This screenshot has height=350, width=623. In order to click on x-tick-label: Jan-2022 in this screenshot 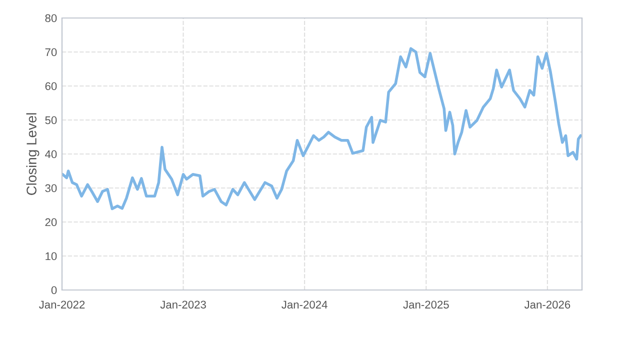, I will do `click(62, 304)`.